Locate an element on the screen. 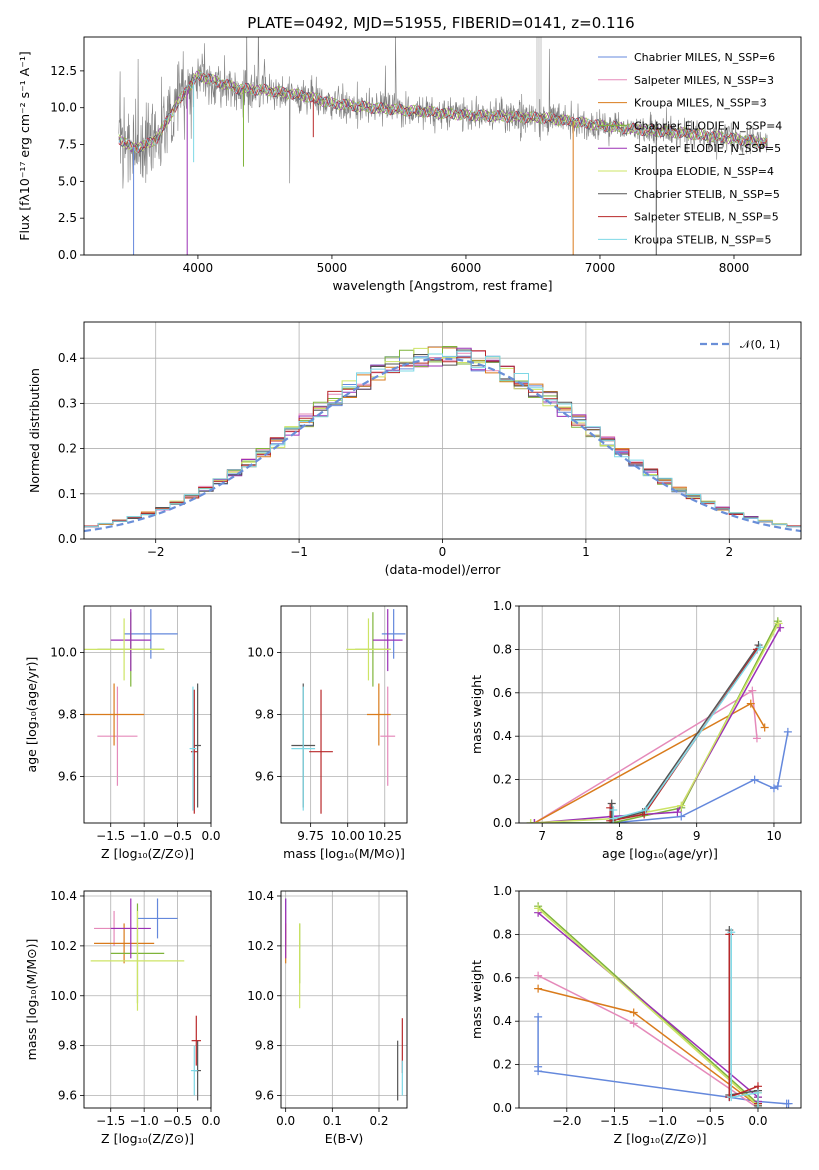 The width and height of the screenshot is (819, 1170). weight-age-ytick-label: 0.2 is located at coordinates (502, 780).